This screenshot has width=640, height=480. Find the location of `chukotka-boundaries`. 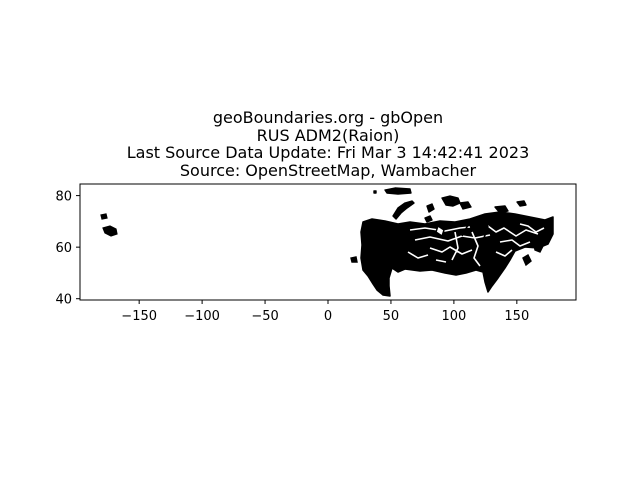

chukotka-boundaries is located at coordinates (109, 225).